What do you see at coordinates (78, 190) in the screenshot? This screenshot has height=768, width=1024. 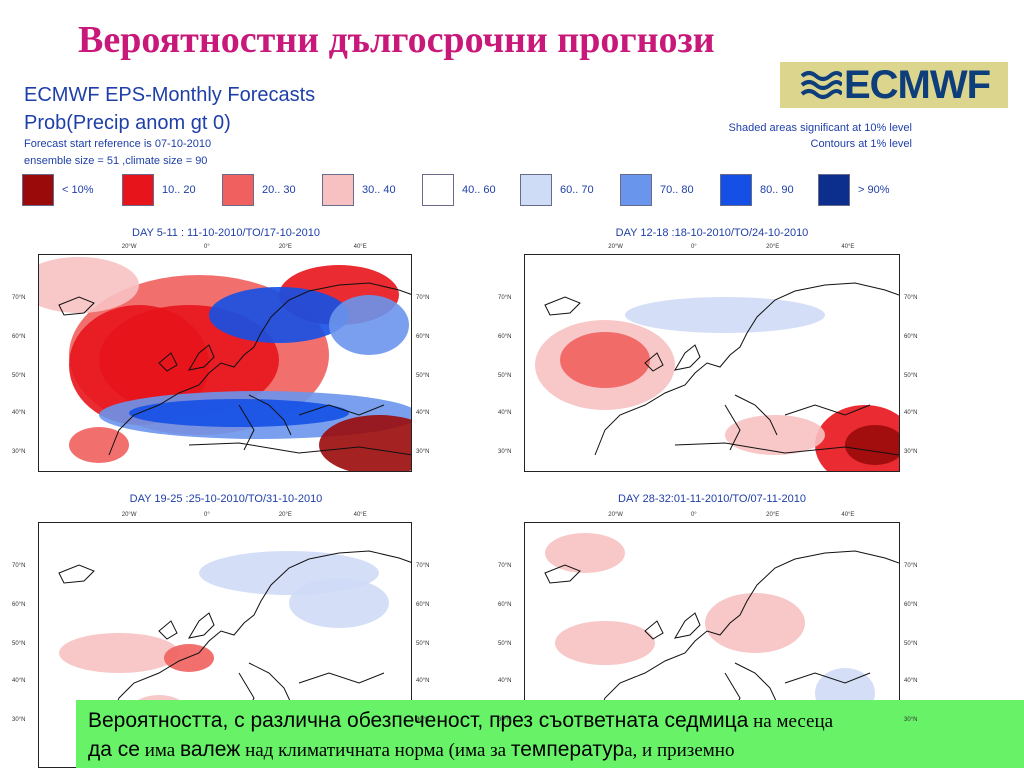 I see `legend-label: < 10%` at bounding box center [78, 190].